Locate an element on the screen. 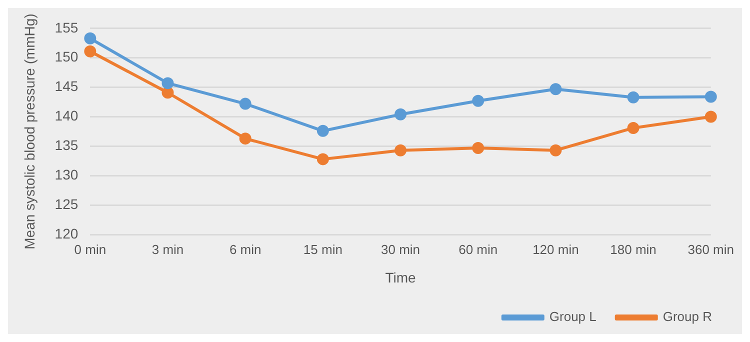 Image resolution: width=750 pixels, height=342 pixels. y-axis-title: Mean systolic blood pressure (mmHg) is located at coordinates (29, 132).